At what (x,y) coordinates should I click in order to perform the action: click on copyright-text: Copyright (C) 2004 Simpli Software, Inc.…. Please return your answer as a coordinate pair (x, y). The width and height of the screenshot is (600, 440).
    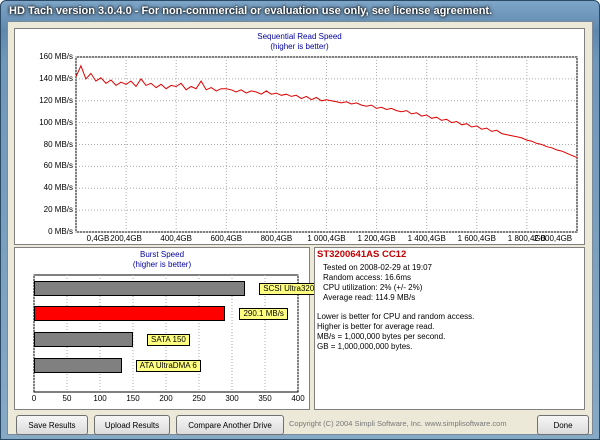
    Looking at the image, I should click on (398, 423).